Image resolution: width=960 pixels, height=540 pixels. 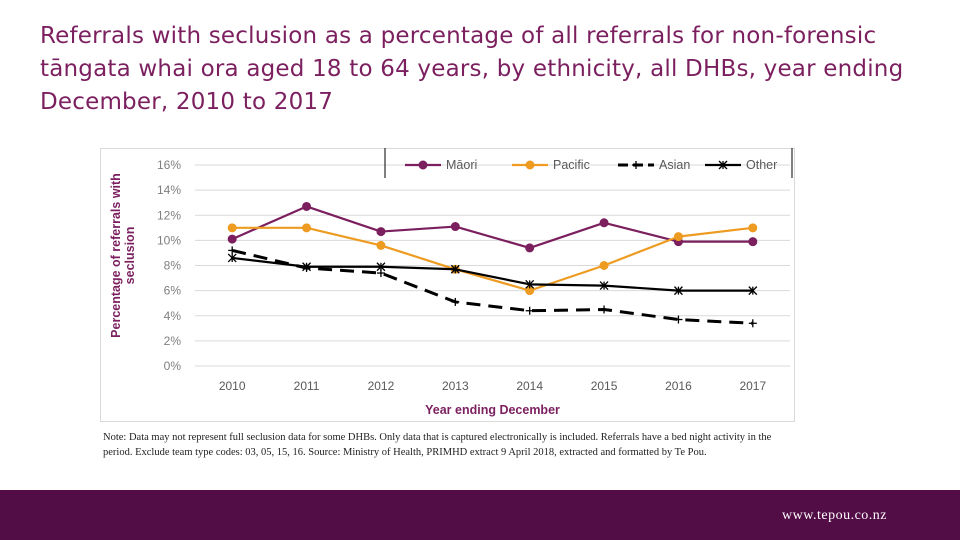 I want to click on x-tick-label: 2014, so click(x=529, y=386).